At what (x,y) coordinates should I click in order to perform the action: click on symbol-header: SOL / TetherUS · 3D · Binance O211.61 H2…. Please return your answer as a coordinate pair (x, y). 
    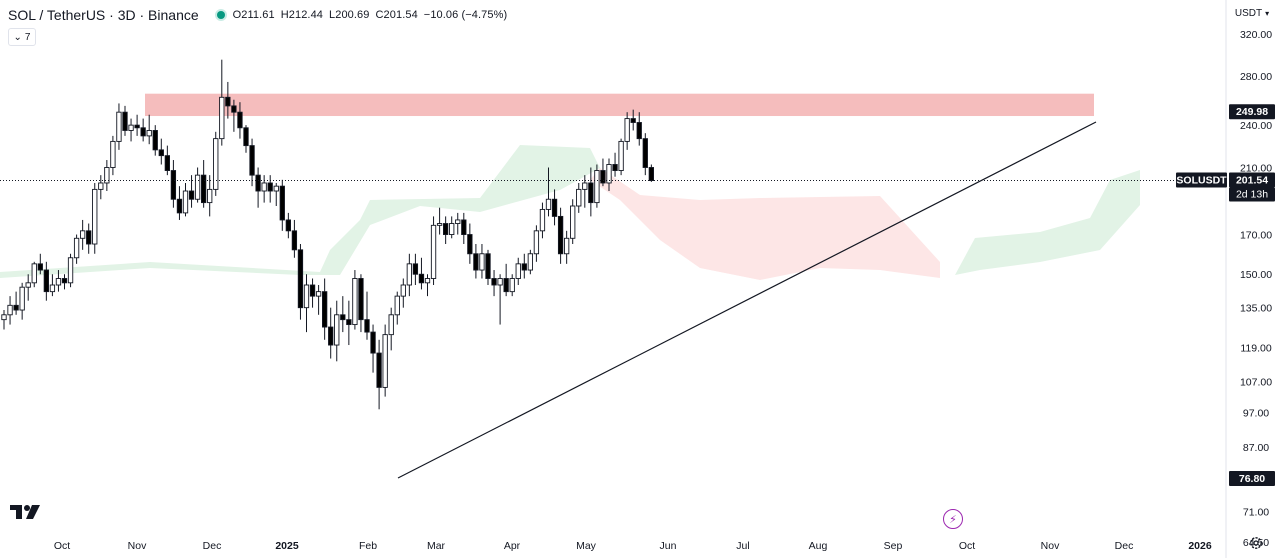
    Looking at the image, I should click on (260, 15).